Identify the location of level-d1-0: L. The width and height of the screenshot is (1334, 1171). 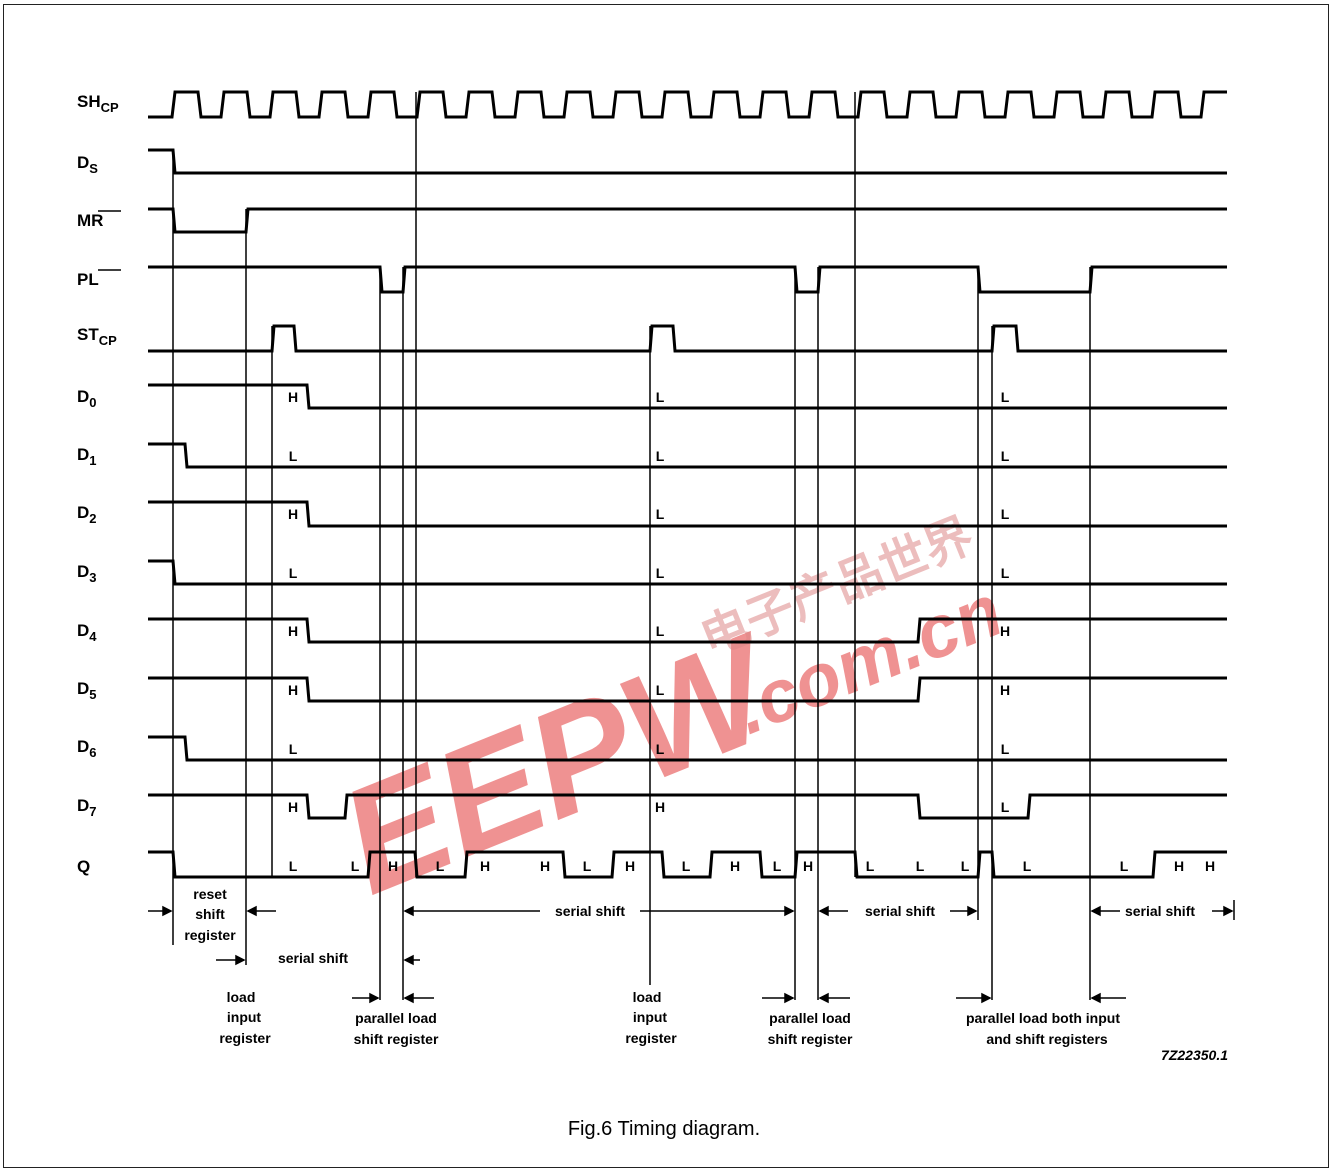
(293, 456).